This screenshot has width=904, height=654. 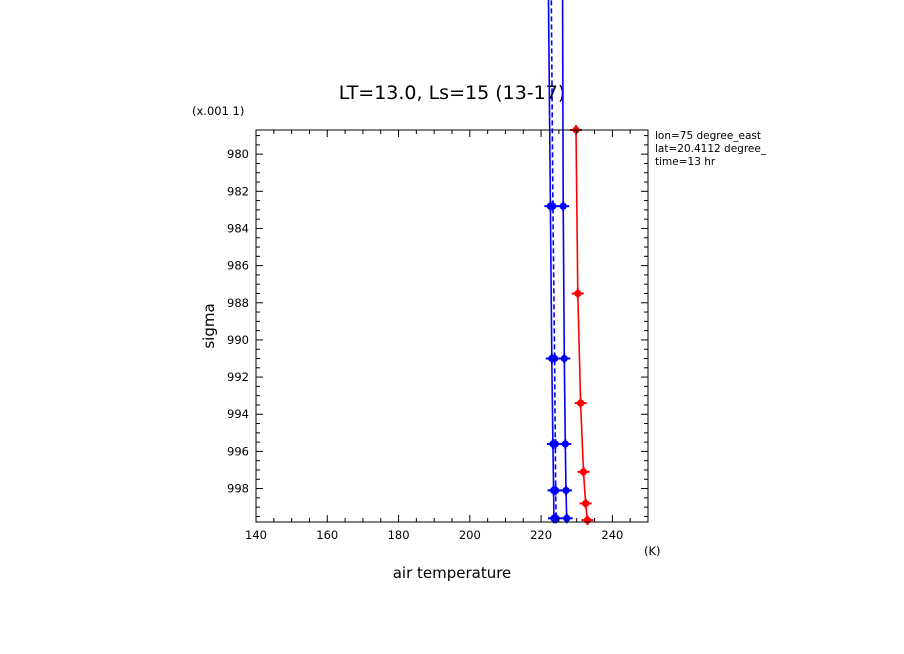 I want to click on y-tick-label: 996, so click(x=238, y=451).